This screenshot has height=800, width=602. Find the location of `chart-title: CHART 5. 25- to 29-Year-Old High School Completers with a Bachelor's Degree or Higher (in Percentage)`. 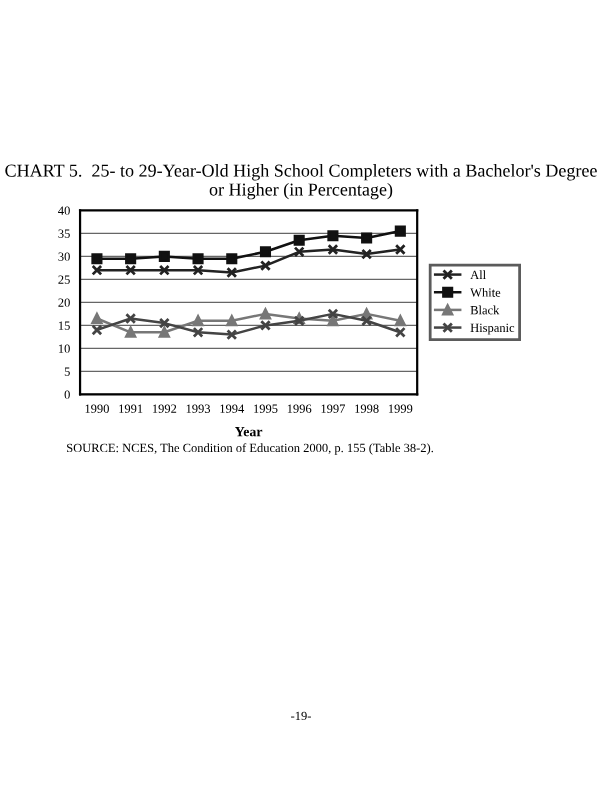

chart-title: CHART 5. 25- to 29-Year-Old High School Completers with a Bachelor's Degree or Higher (in Percentage) is located at coordinates (301, 182).